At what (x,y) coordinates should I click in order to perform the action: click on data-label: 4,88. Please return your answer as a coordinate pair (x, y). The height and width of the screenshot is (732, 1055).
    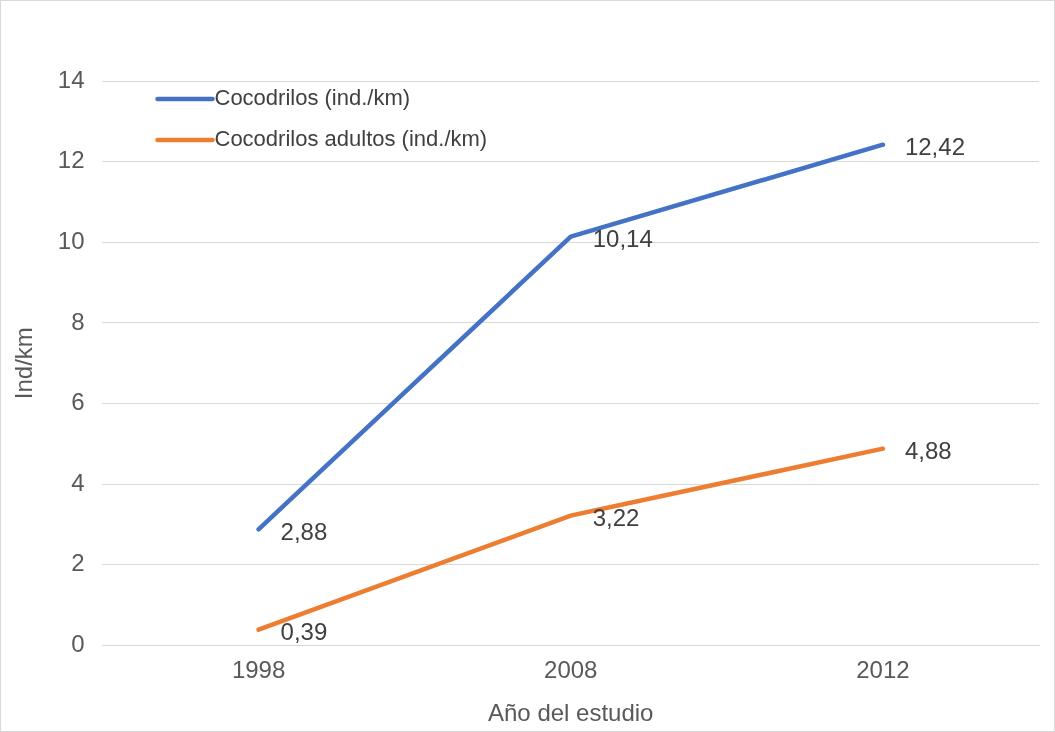
    Looking at the image, I should click on (928, 451).